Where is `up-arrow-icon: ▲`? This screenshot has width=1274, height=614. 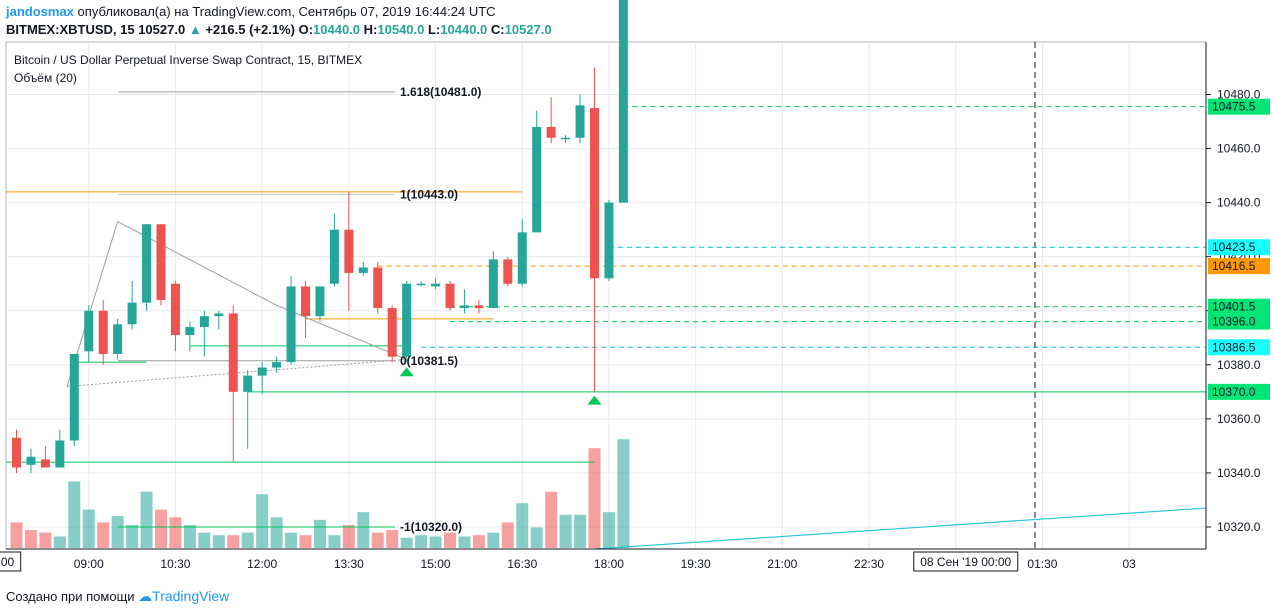
up-arrow-icon: ▲ is located at coordinates (195, 29).